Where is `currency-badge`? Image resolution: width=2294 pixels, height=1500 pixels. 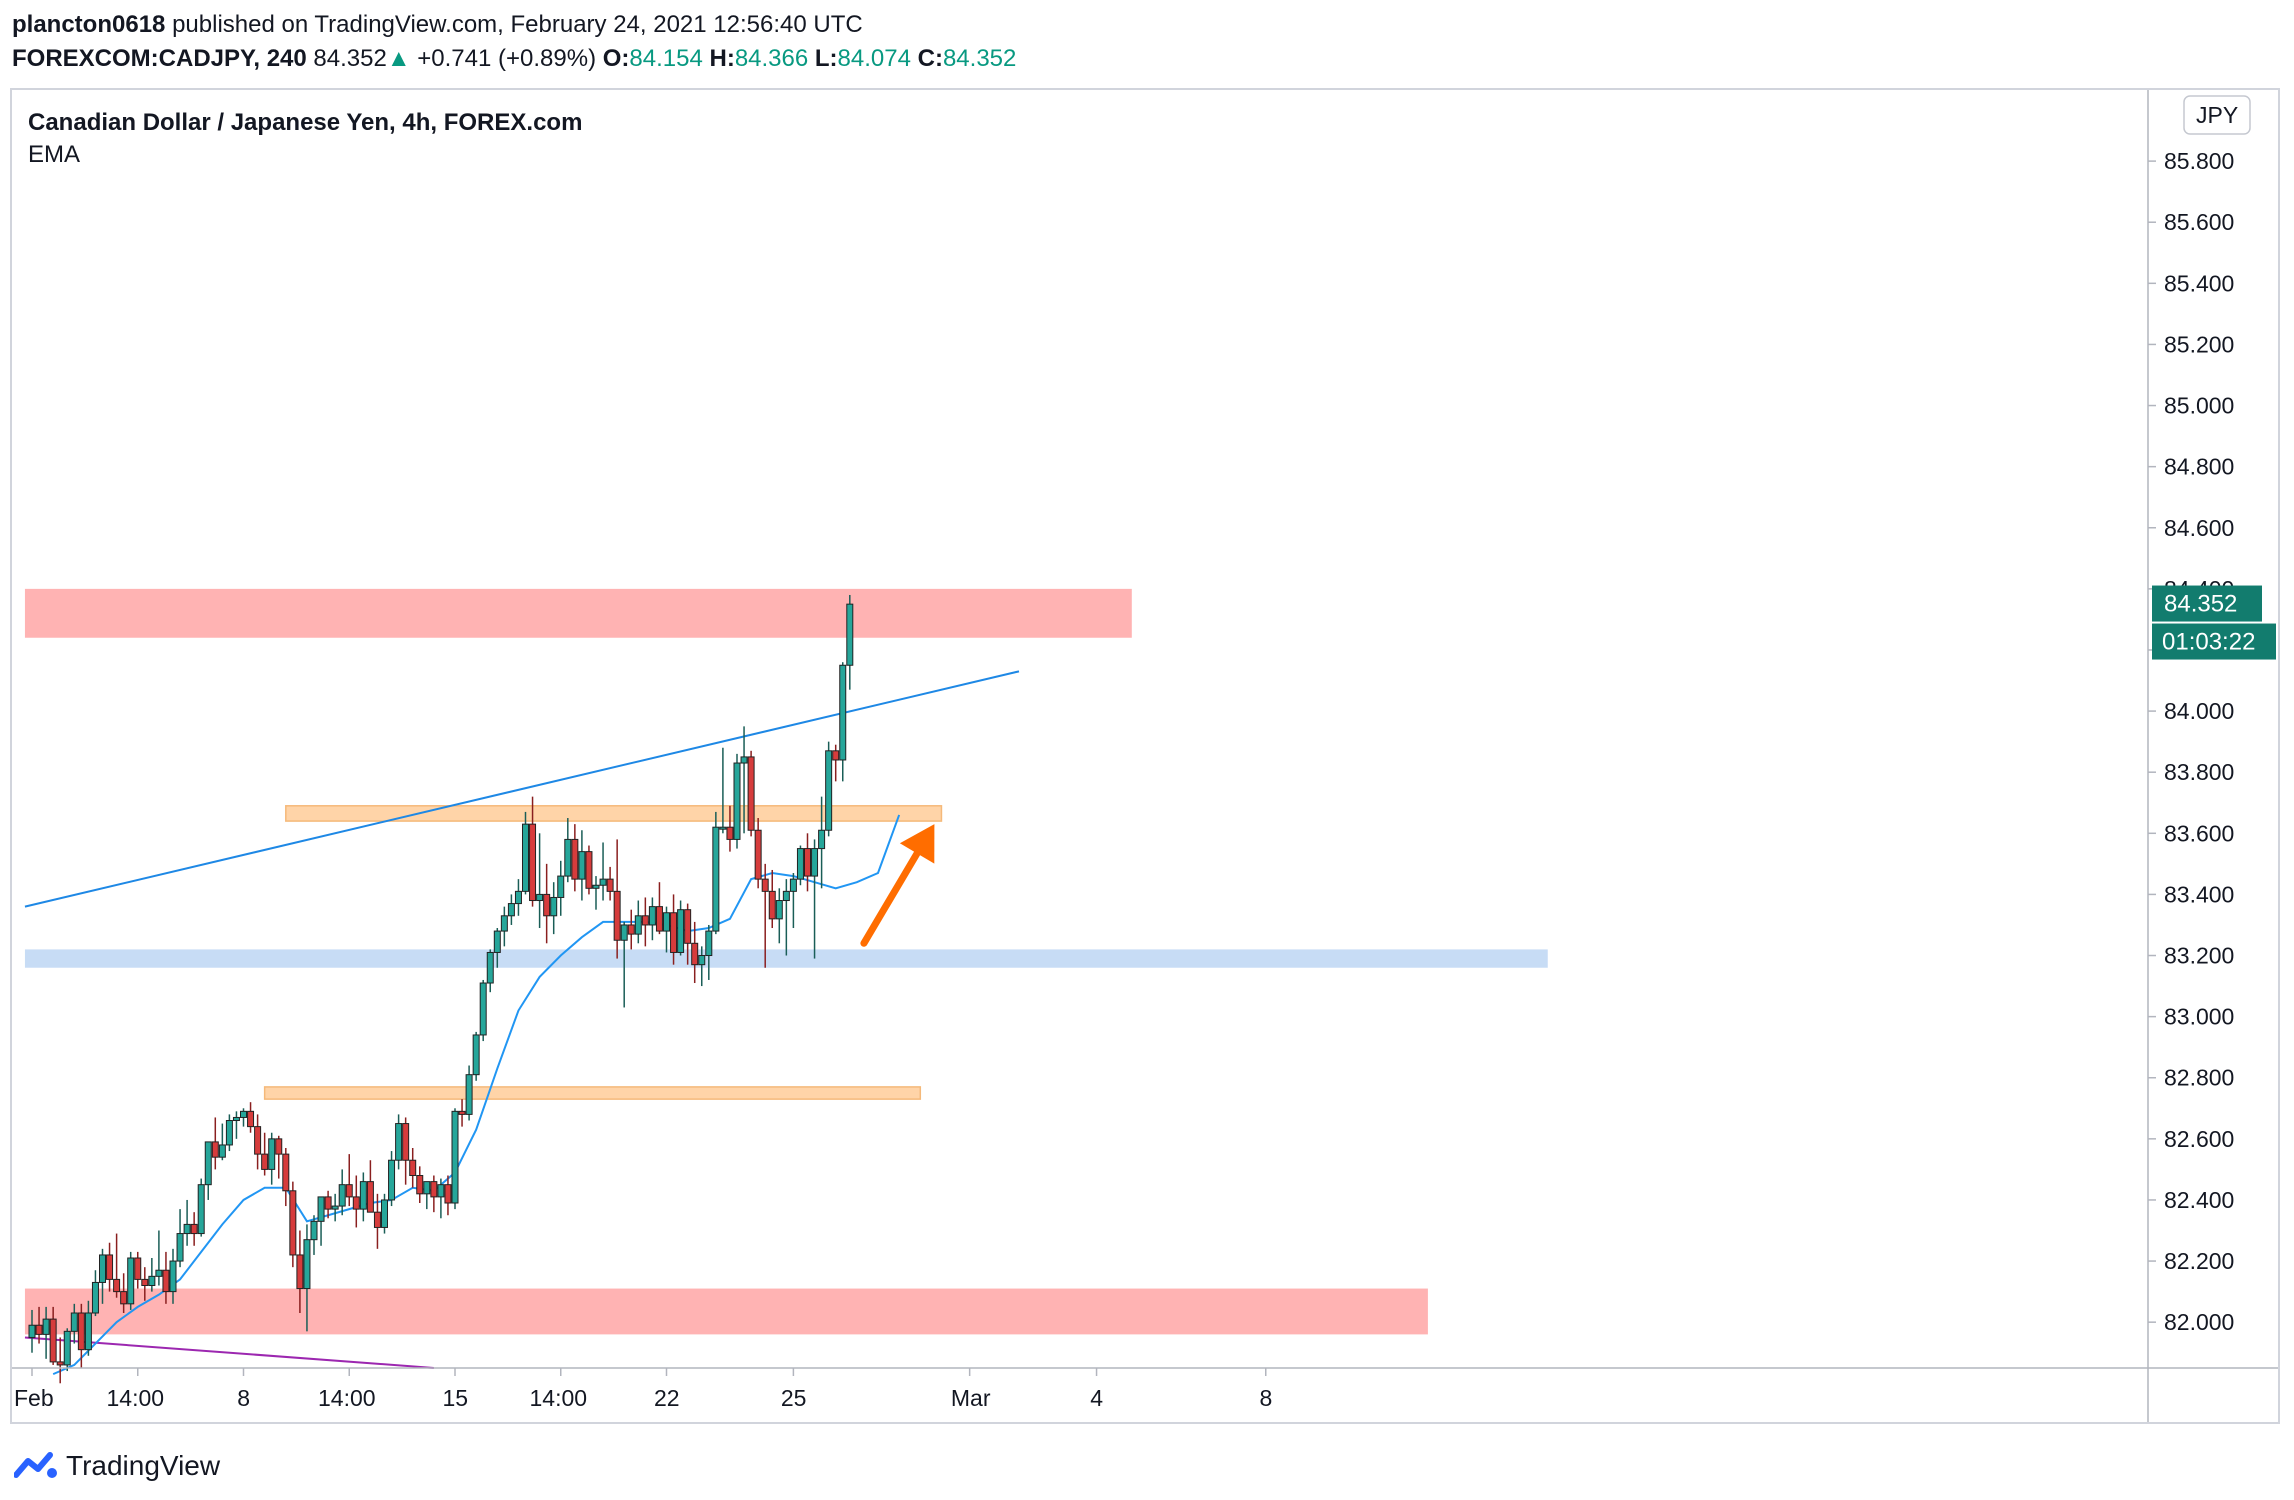 currency-badge is located at coordinates (2217, 115).